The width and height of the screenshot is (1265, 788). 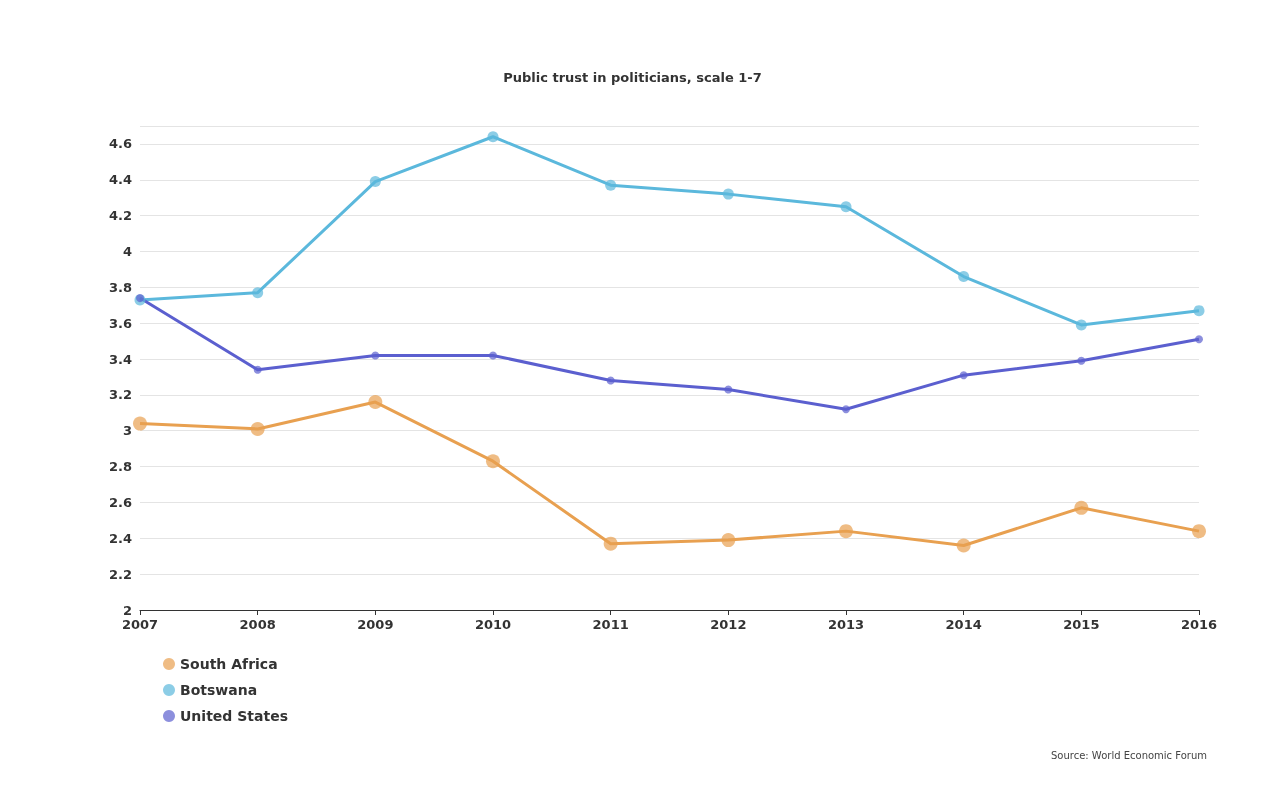 I want to click on y-tick-label: 2.4, so click(x=120, y=538).